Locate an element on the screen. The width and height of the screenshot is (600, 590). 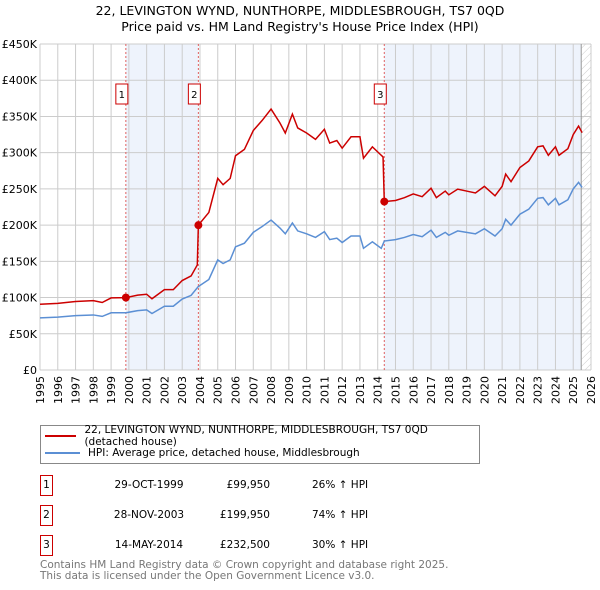
sale-row: 2 28-NOV-2003 £199,950 74% ↑ HPI is located at coordinates (240, 515).